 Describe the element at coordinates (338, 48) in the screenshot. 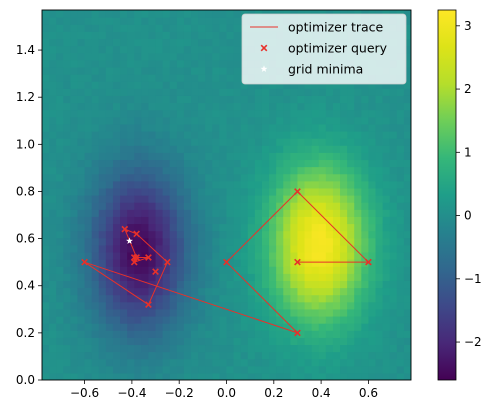

I see `legend-label: optimizer query` at that location.